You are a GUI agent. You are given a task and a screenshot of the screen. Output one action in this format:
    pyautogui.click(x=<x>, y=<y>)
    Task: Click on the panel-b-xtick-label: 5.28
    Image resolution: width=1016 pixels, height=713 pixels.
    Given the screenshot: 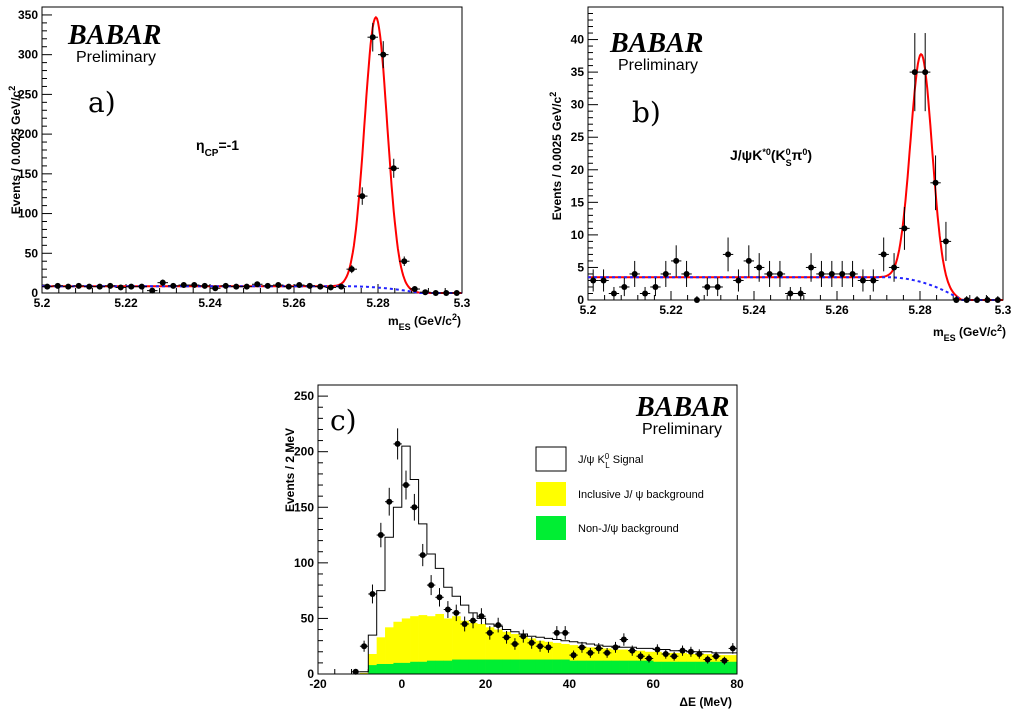 What is the action you would take?
    pyautogui.click(x=920, y=310)
    